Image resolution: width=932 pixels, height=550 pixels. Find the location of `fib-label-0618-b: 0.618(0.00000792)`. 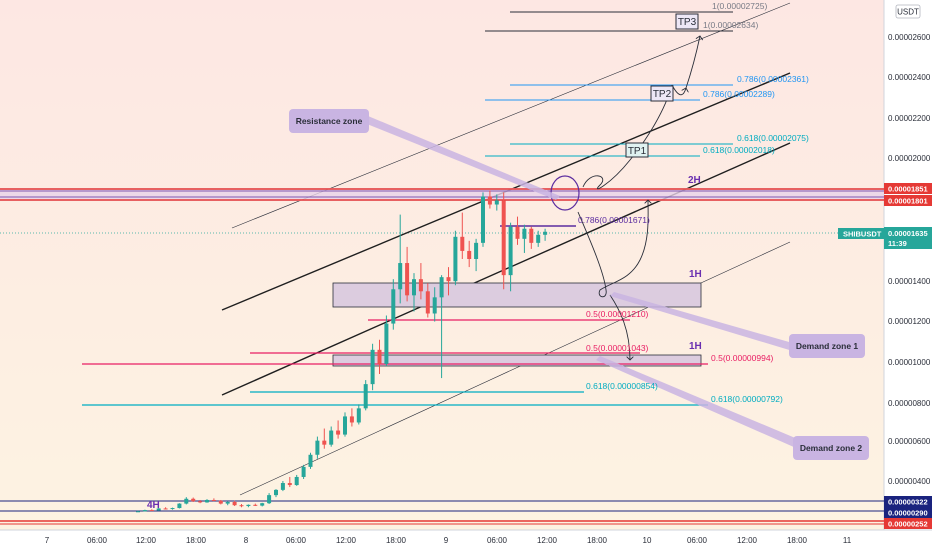

fib-label-0618-b: 0.618(0.00000792) is located at coordinates (747, 399).